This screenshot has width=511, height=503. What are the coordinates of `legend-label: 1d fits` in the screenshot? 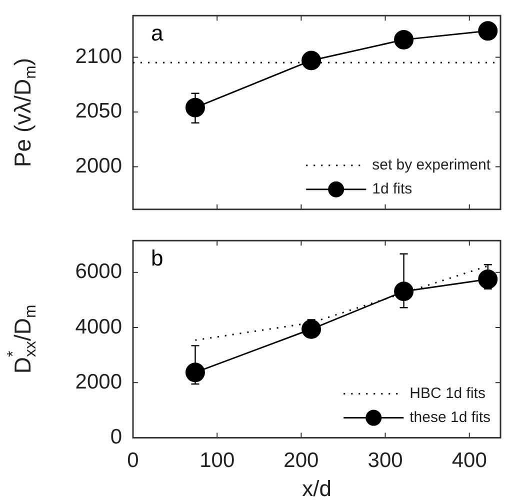 It's located at (392, 189).